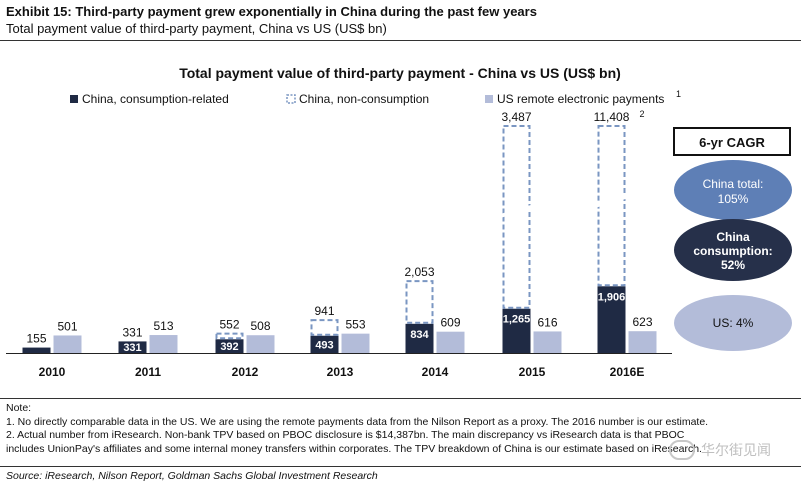 Image resolution: width=801 pixels, height=485 pixels. Describe the element at coordinates (52, 372) in the screenshot. I see `category-label: 2010` at that location.